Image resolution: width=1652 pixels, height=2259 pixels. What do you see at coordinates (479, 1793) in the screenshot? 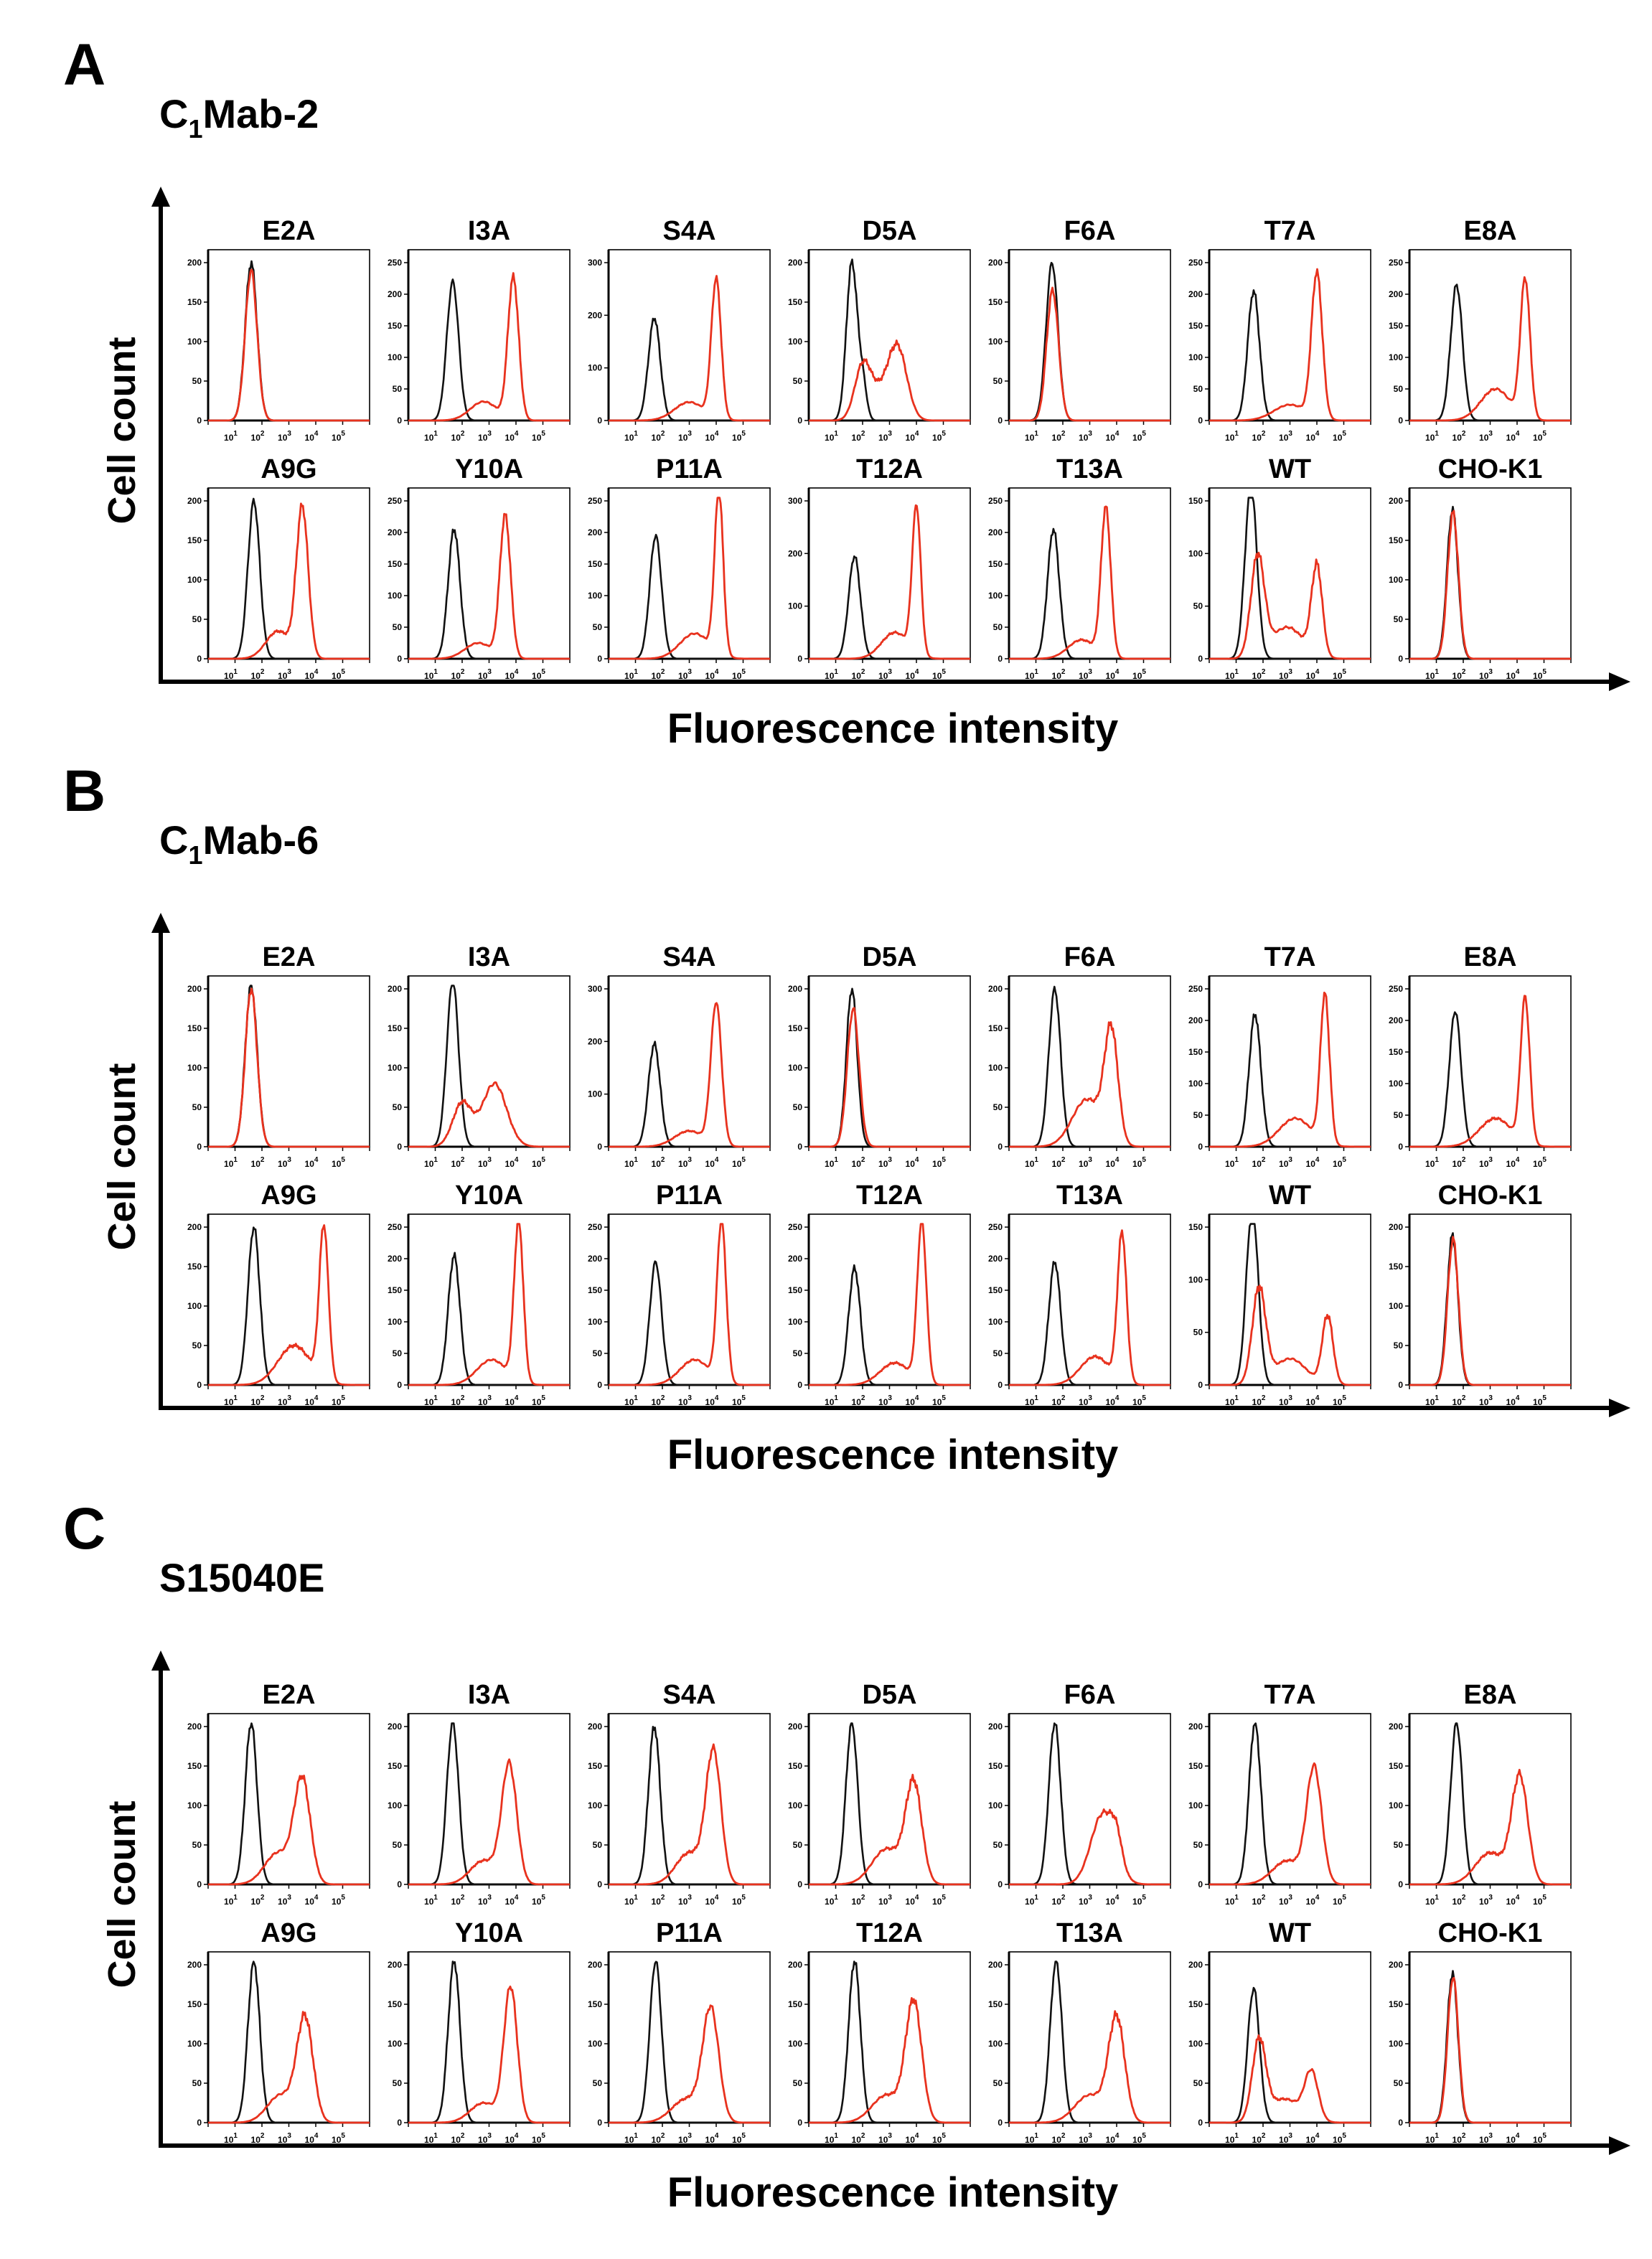
I see `histogram-i3a: I3A 200 150 100 50 0 10¹ 10² 10³ 10⁴ 10⁵` at bounding box center [479, 1793].